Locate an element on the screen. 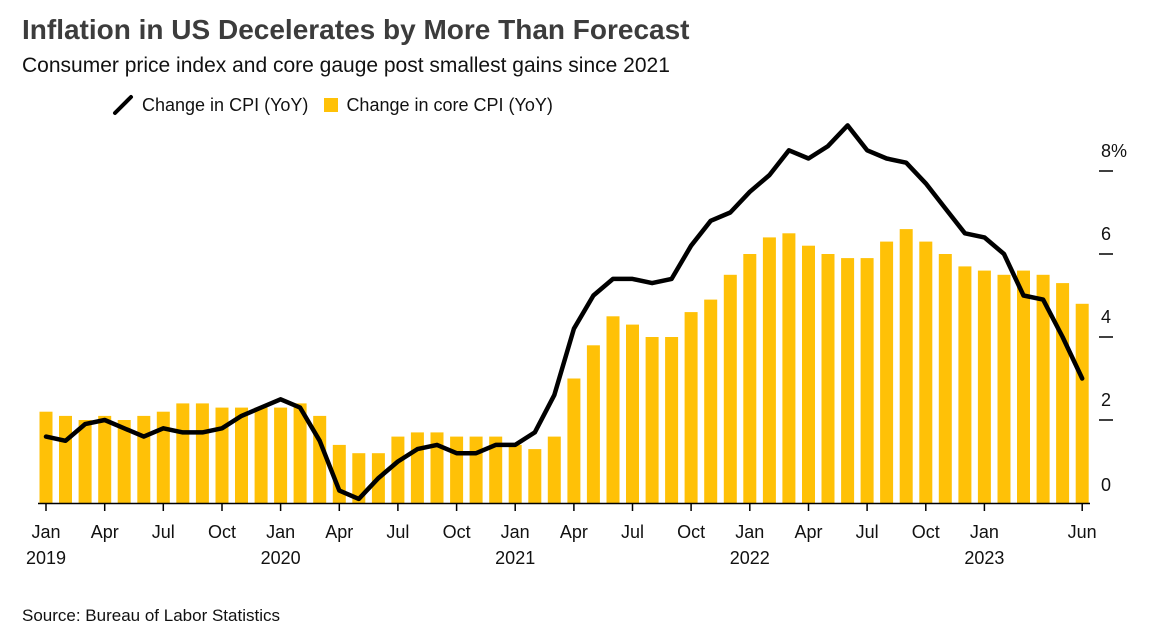 The width and height of the screenshot is (1154, 627). y-tick-label: 8% is located at coordinates (1114, 151).